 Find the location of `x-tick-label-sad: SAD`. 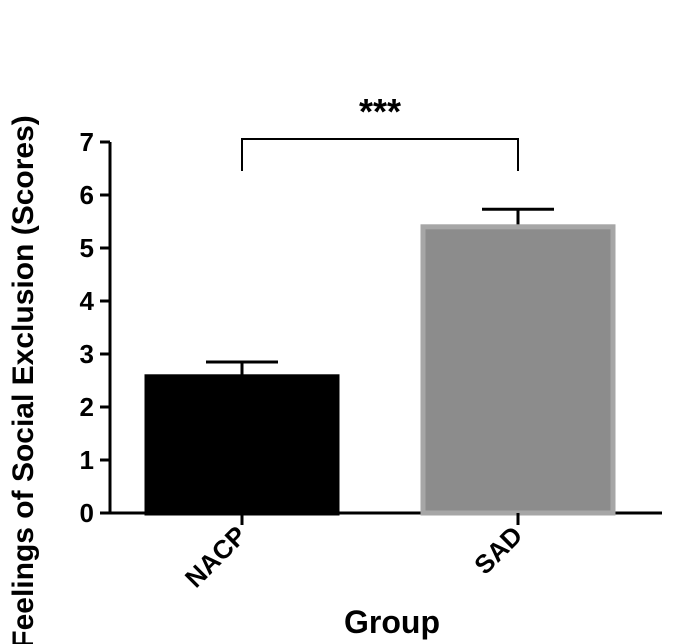

x-tick-label-sad: SAD is located at coordinates (498, 550).